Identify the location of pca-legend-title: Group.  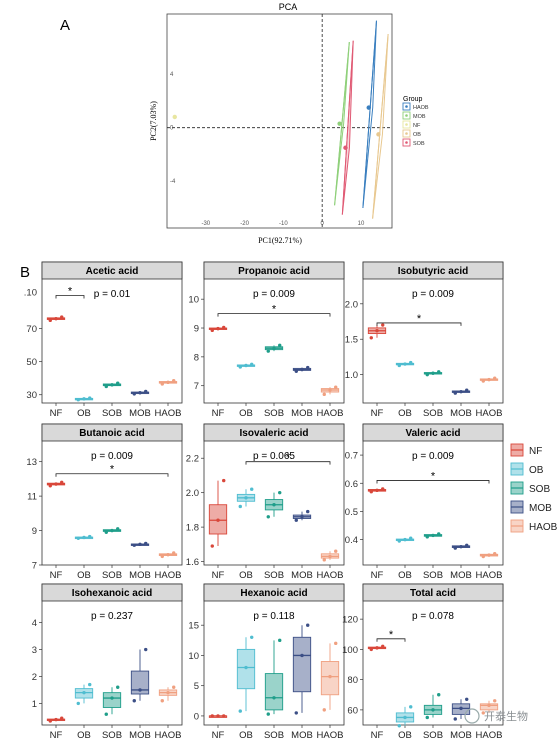
(413, 99).